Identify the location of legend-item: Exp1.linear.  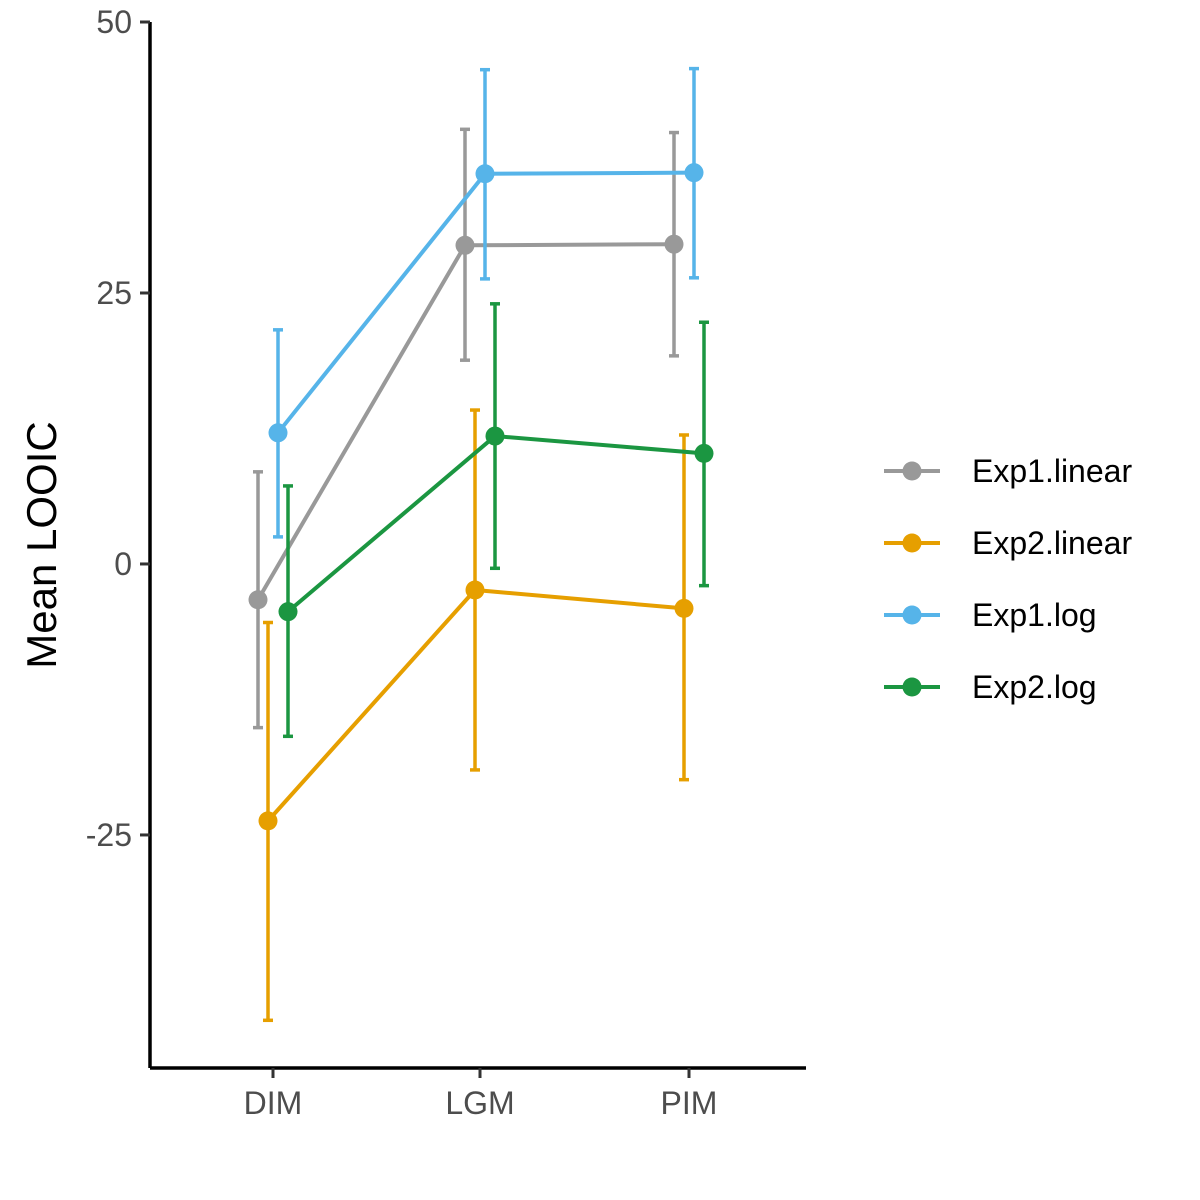
(1008, 471).